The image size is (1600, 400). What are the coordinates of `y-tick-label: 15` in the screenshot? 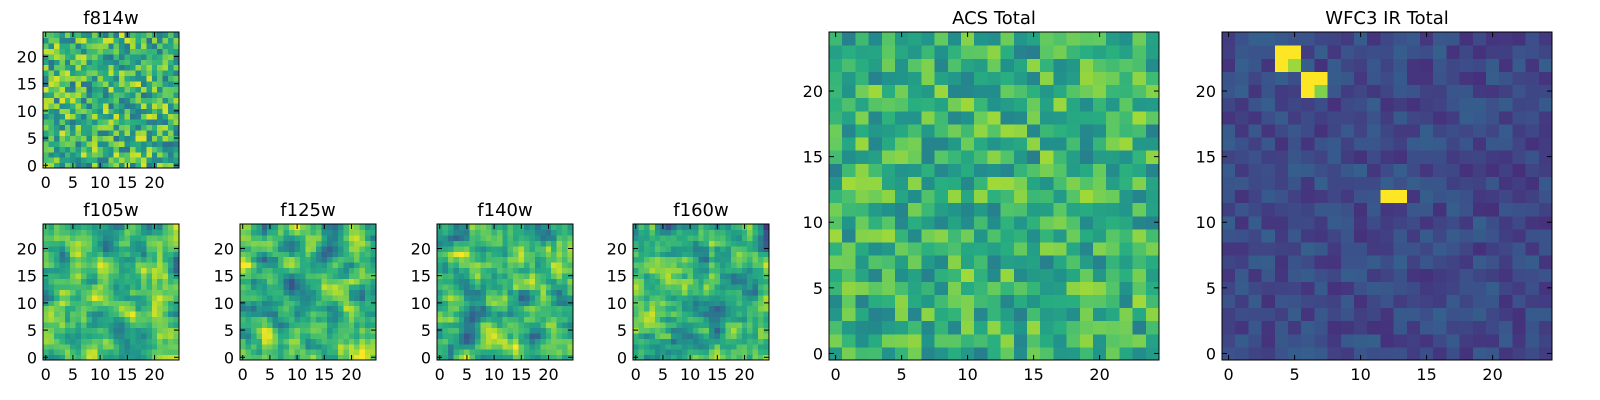 It's located at (224, 276).